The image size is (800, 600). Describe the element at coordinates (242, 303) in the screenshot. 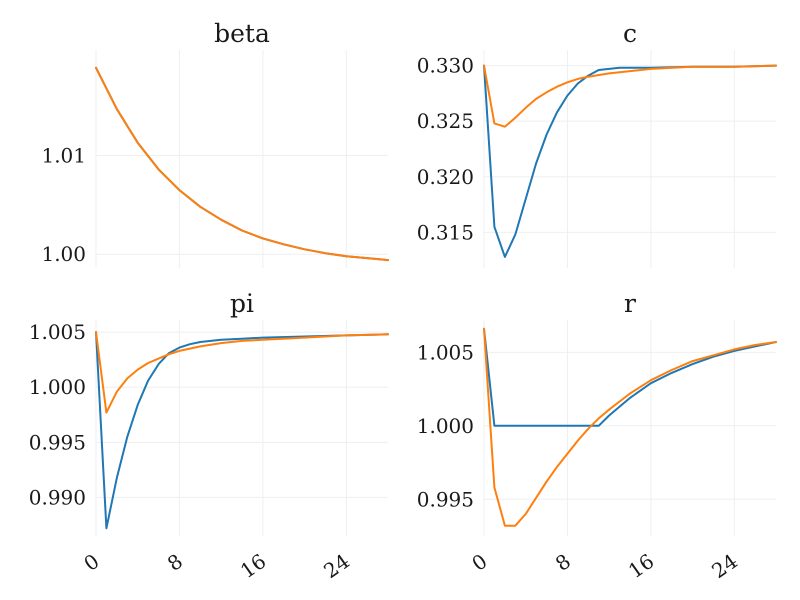

I see `panel-title: pi` at that location.